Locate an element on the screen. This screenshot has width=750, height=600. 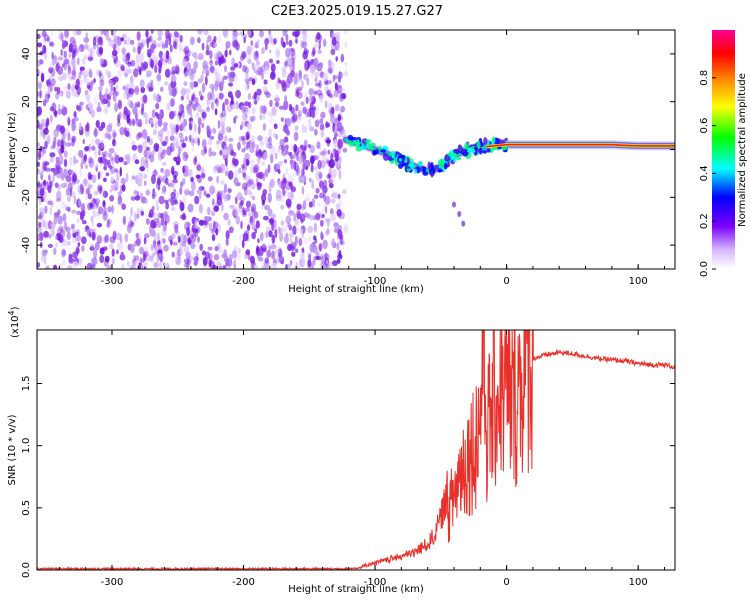
colorbar-tick-label: 0.0 is located at coordinates (704, 269).